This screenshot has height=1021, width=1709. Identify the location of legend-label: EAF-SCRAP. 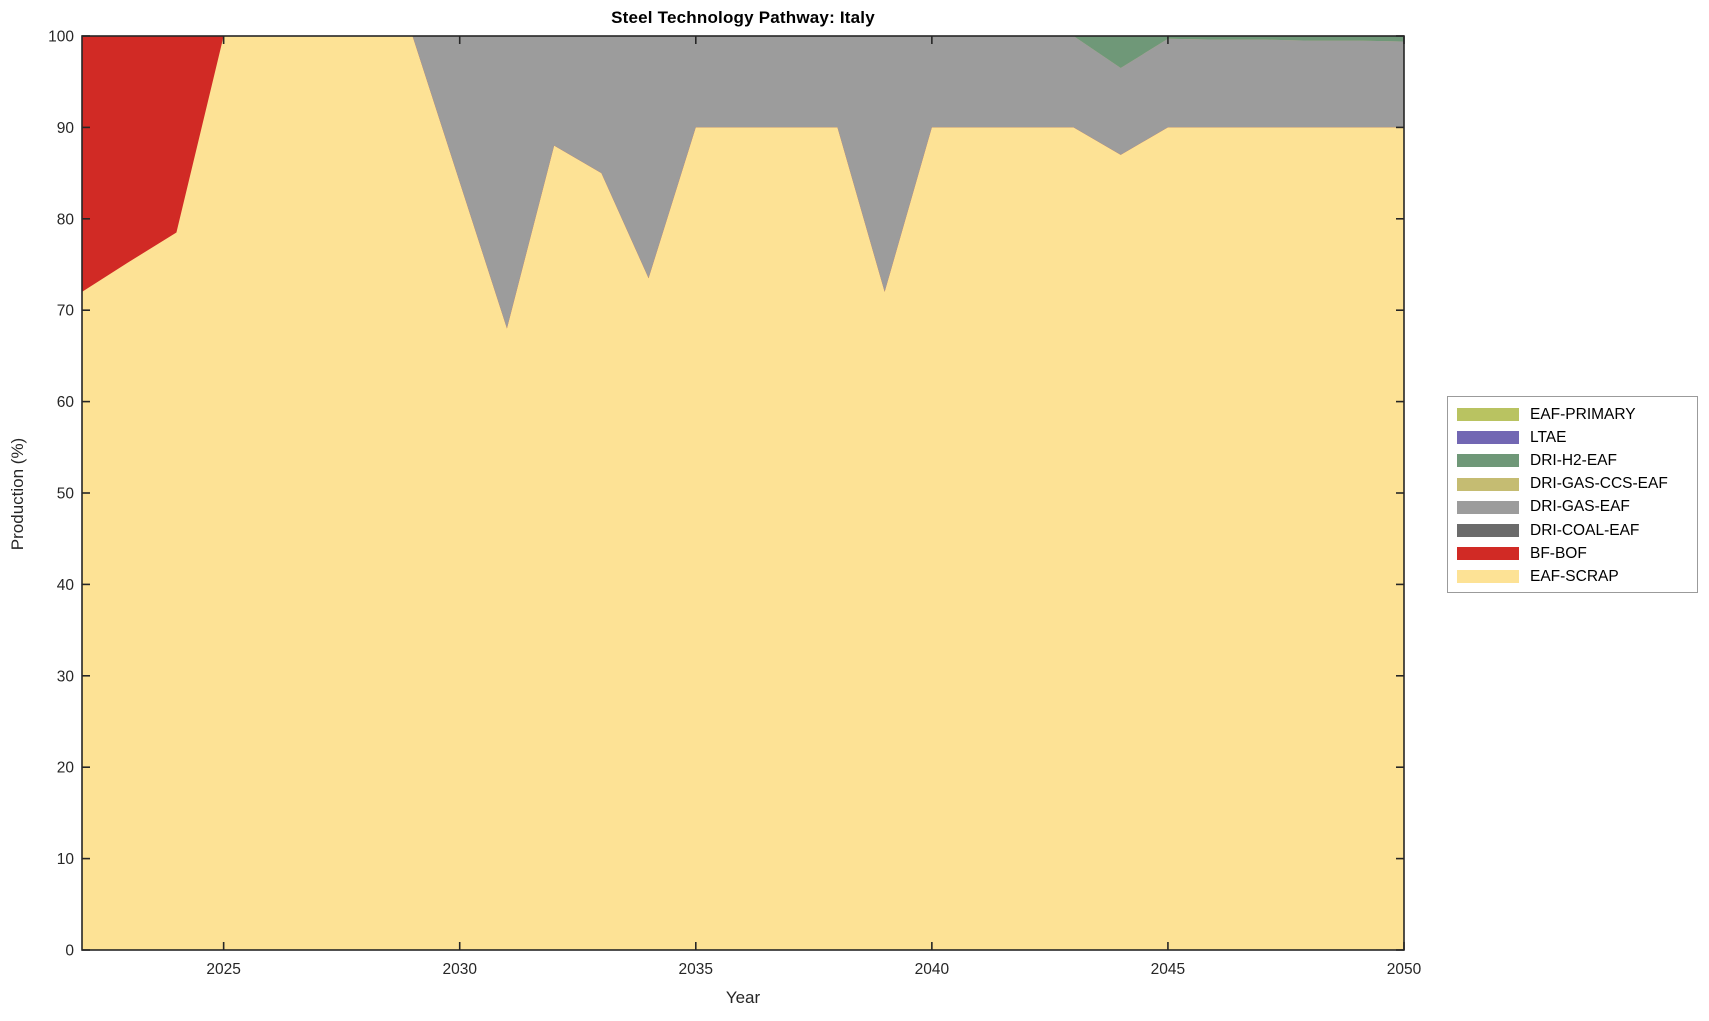
(1574, 576).